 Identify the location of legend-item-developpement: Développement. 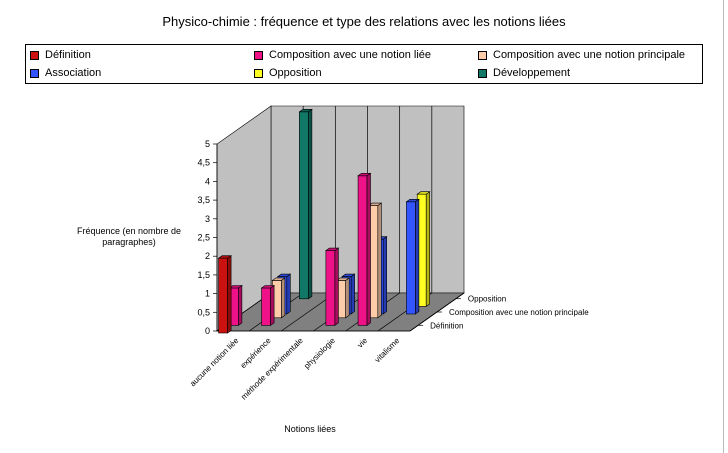
(524, 73).